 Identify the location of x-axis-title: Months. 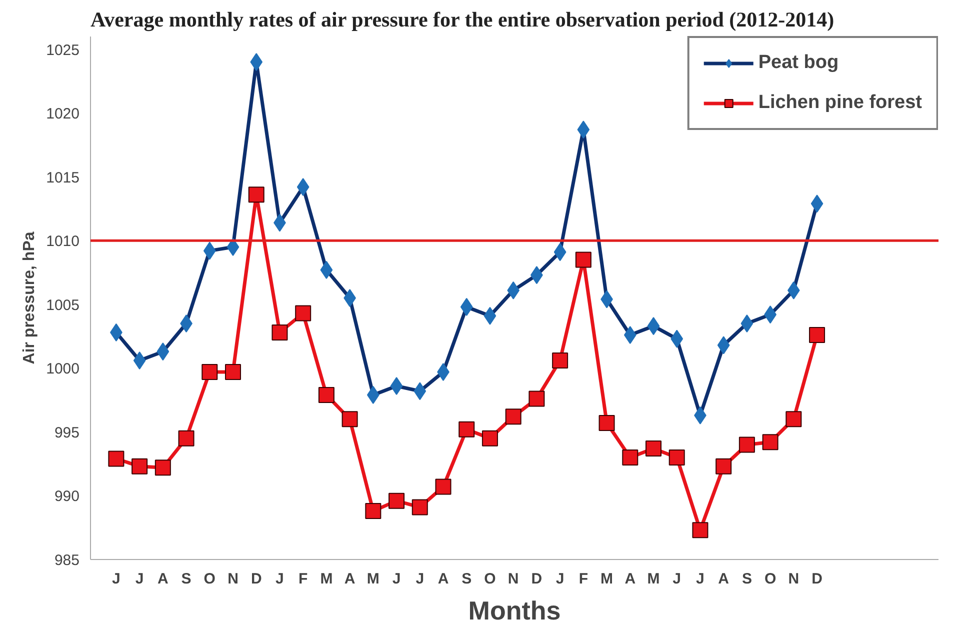
(514, 611).